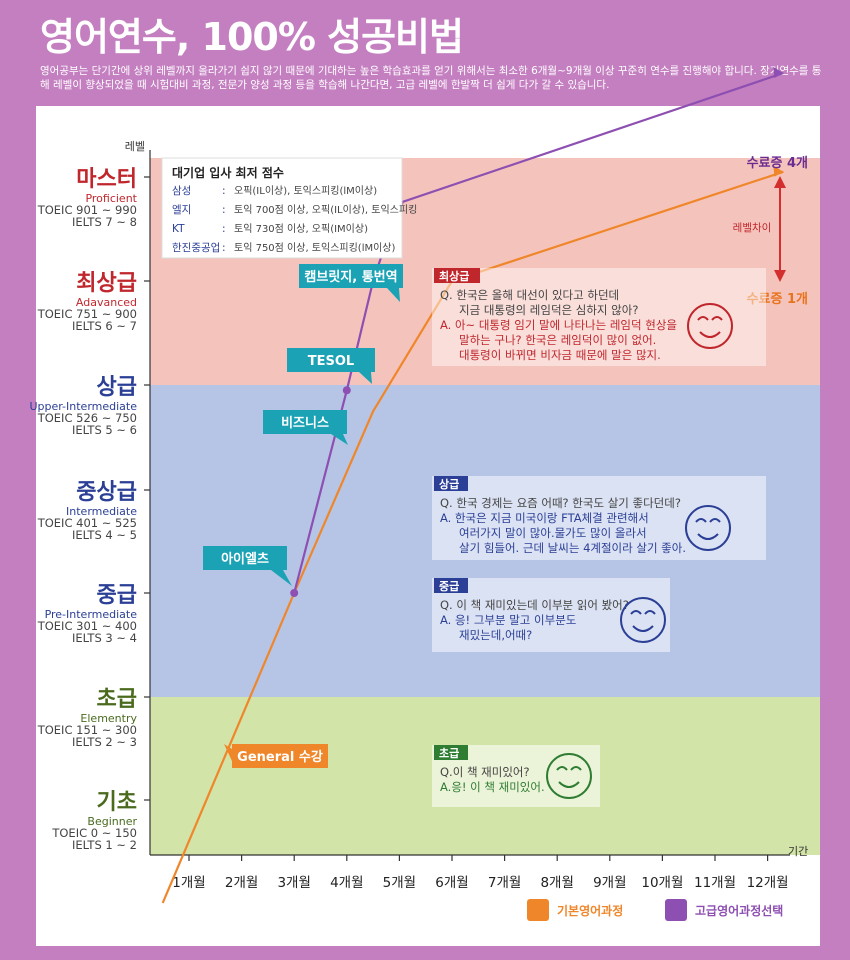  What do you see at coordinates (87, 314) in the screenshot?
I see `level-toeic: TOEIC 751 ~ 900` at bounding box center [87, 314].